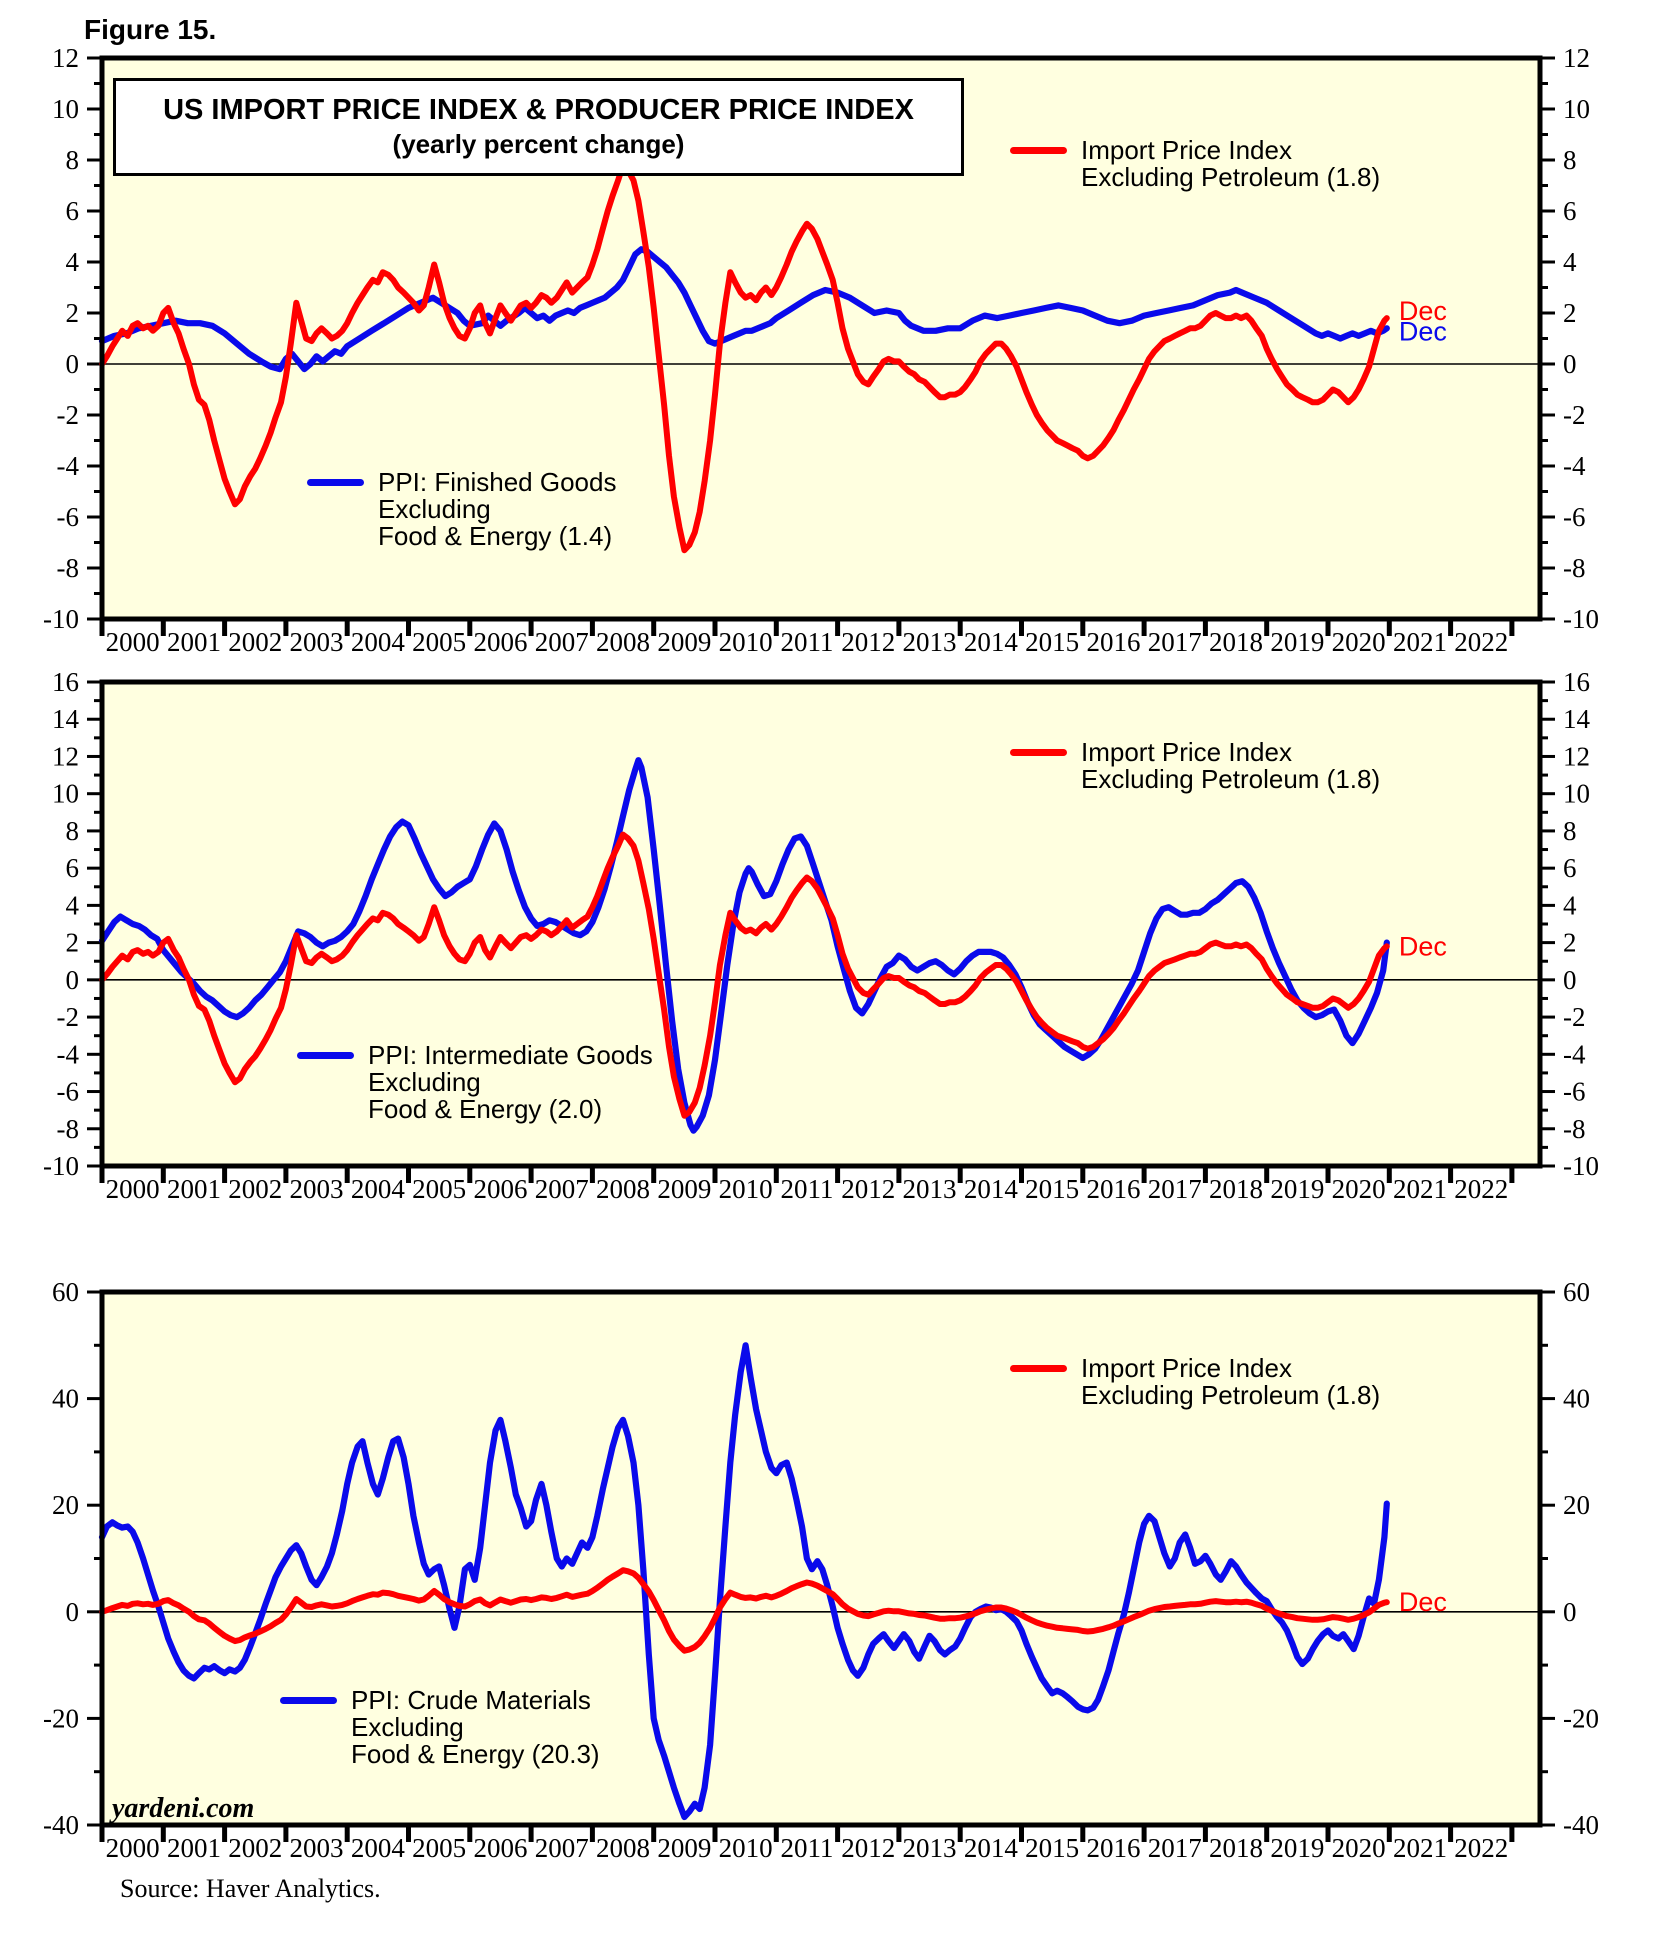 This screenshot has width=1668, height=1935. Describe the element at coordinates (562, 1189) in the screenshot. I see `x-year-label: 2007` at that location.